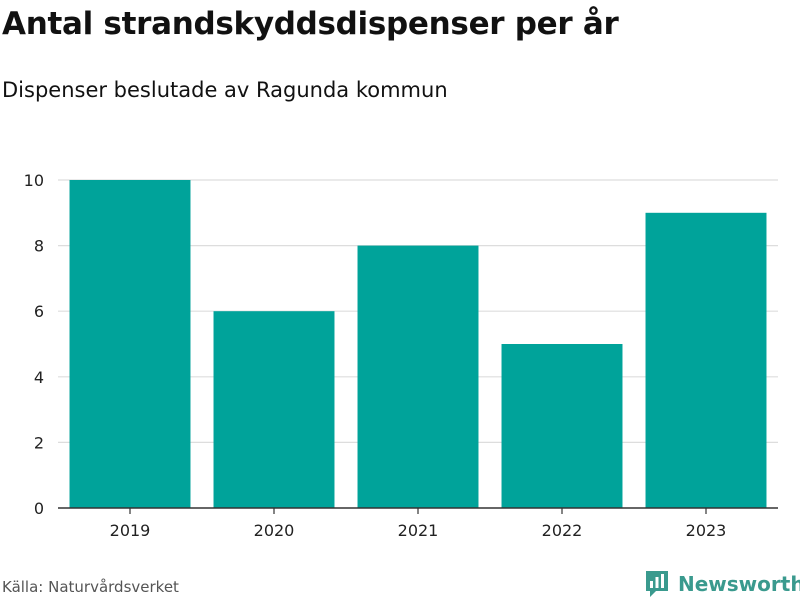 The image size is (800, 600). What do you see at coordinates (562, 530) in the screenshot?
I see `x-tick-label: 2022` at bounding box center [562, 530].